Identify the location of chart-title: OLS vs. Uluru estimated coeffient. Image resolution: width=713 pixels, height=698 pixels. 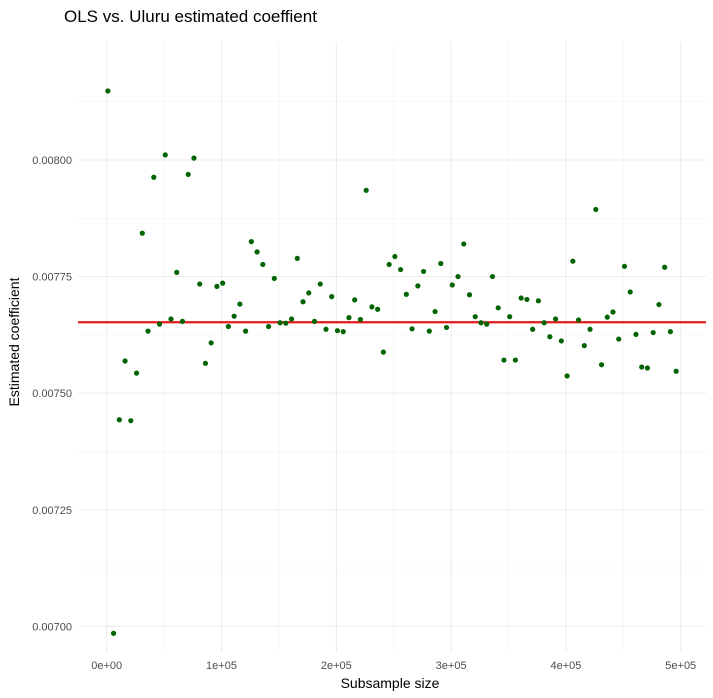
(190, 16).